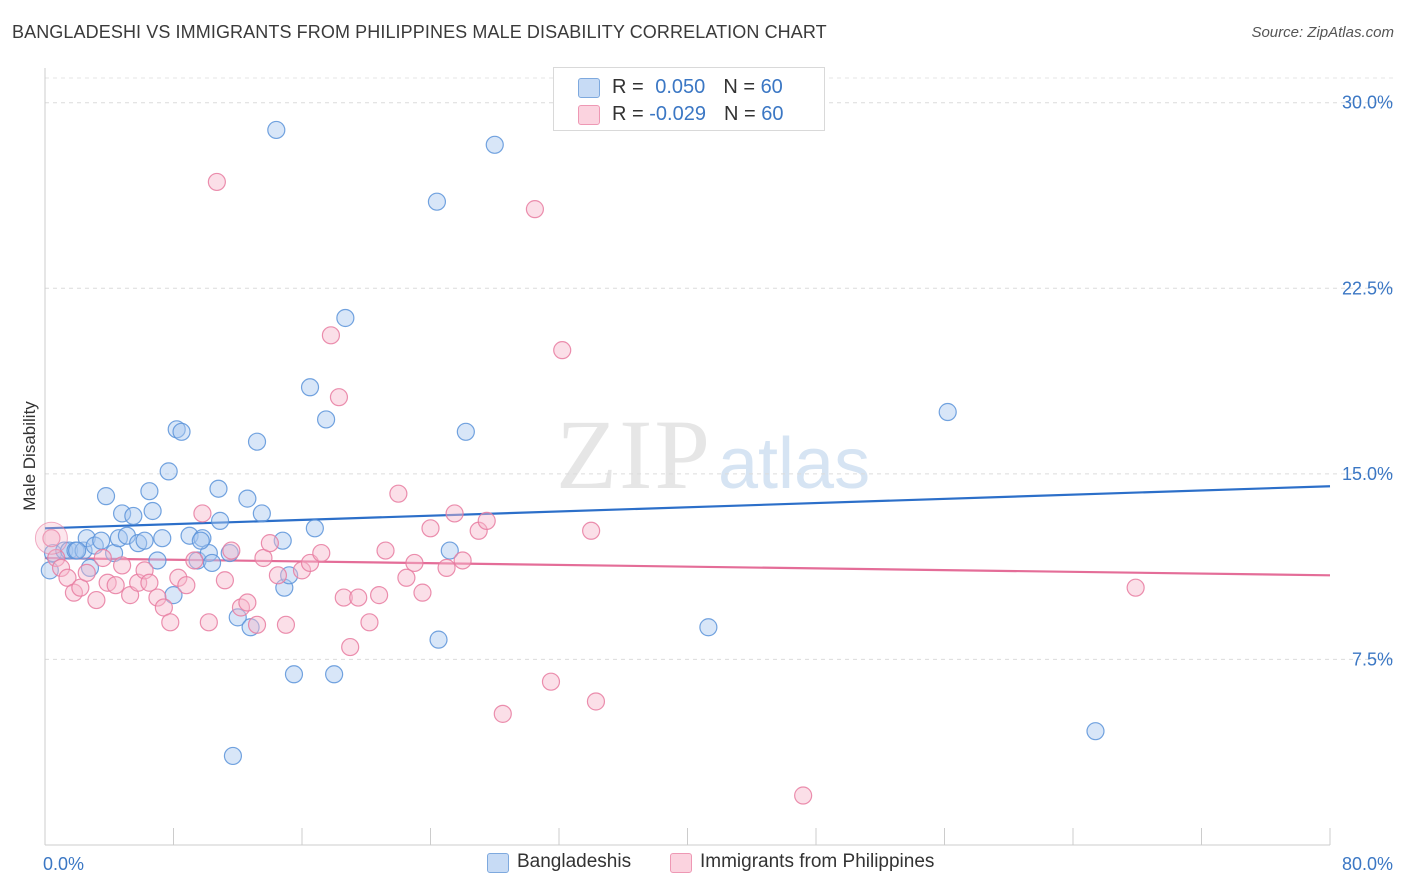  Describe the element at coordinates (681, 863) in the screenshot. I see `bottom-legend-swatch-pink` at that location.